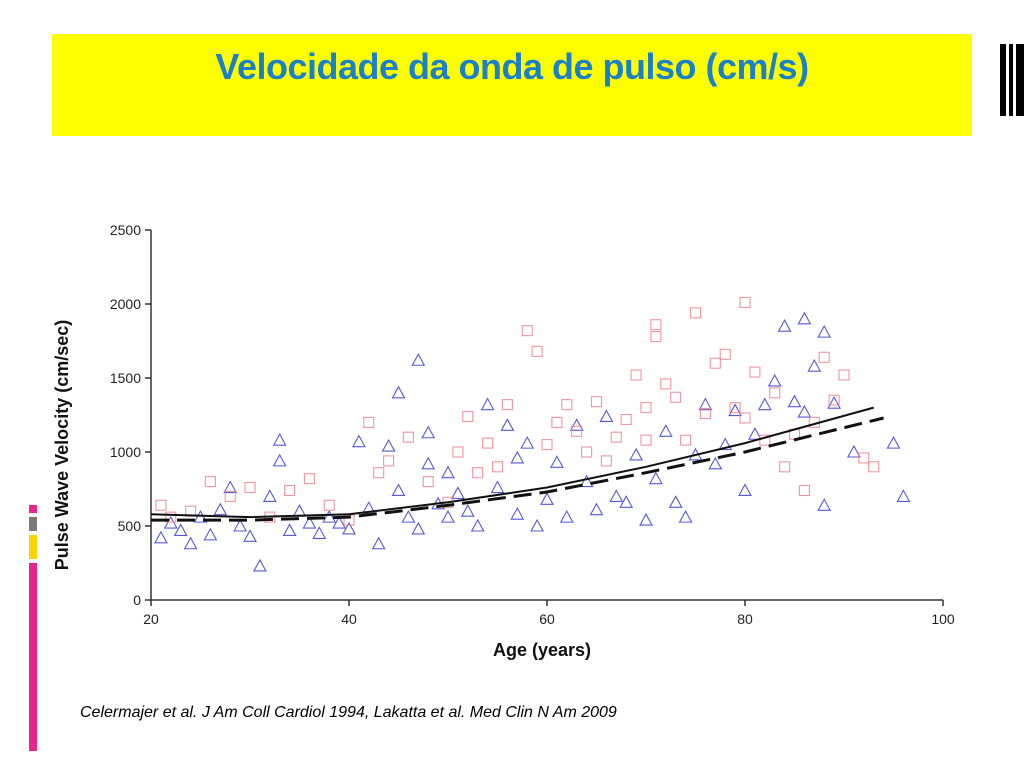 The height and width of the screenshot is (768, 1024). What do you see at coordinates (125, 378) in the screenshot?
I see `y-tick-label: 1500` at bounding box center [125, 378].